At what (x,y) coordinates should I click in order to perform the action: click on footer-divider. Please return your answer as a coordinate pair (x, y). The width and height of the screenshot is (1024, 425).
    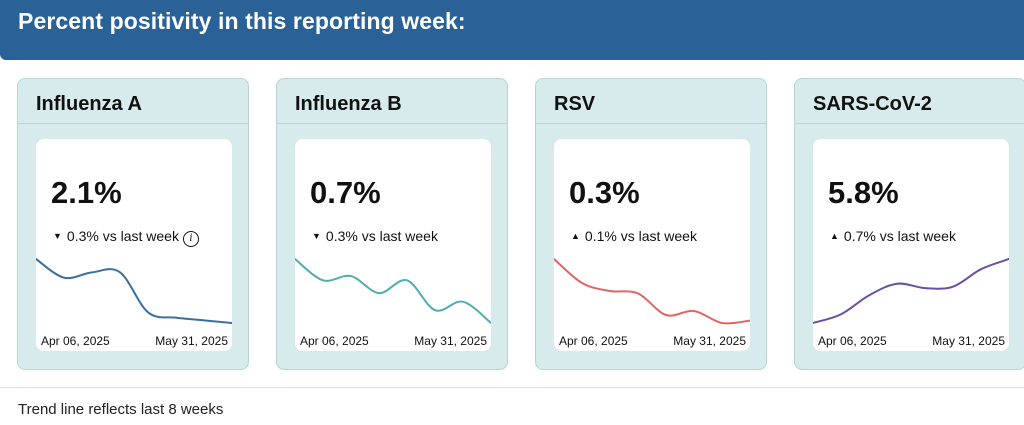
    Looking at the image, I should click on (512, 387).